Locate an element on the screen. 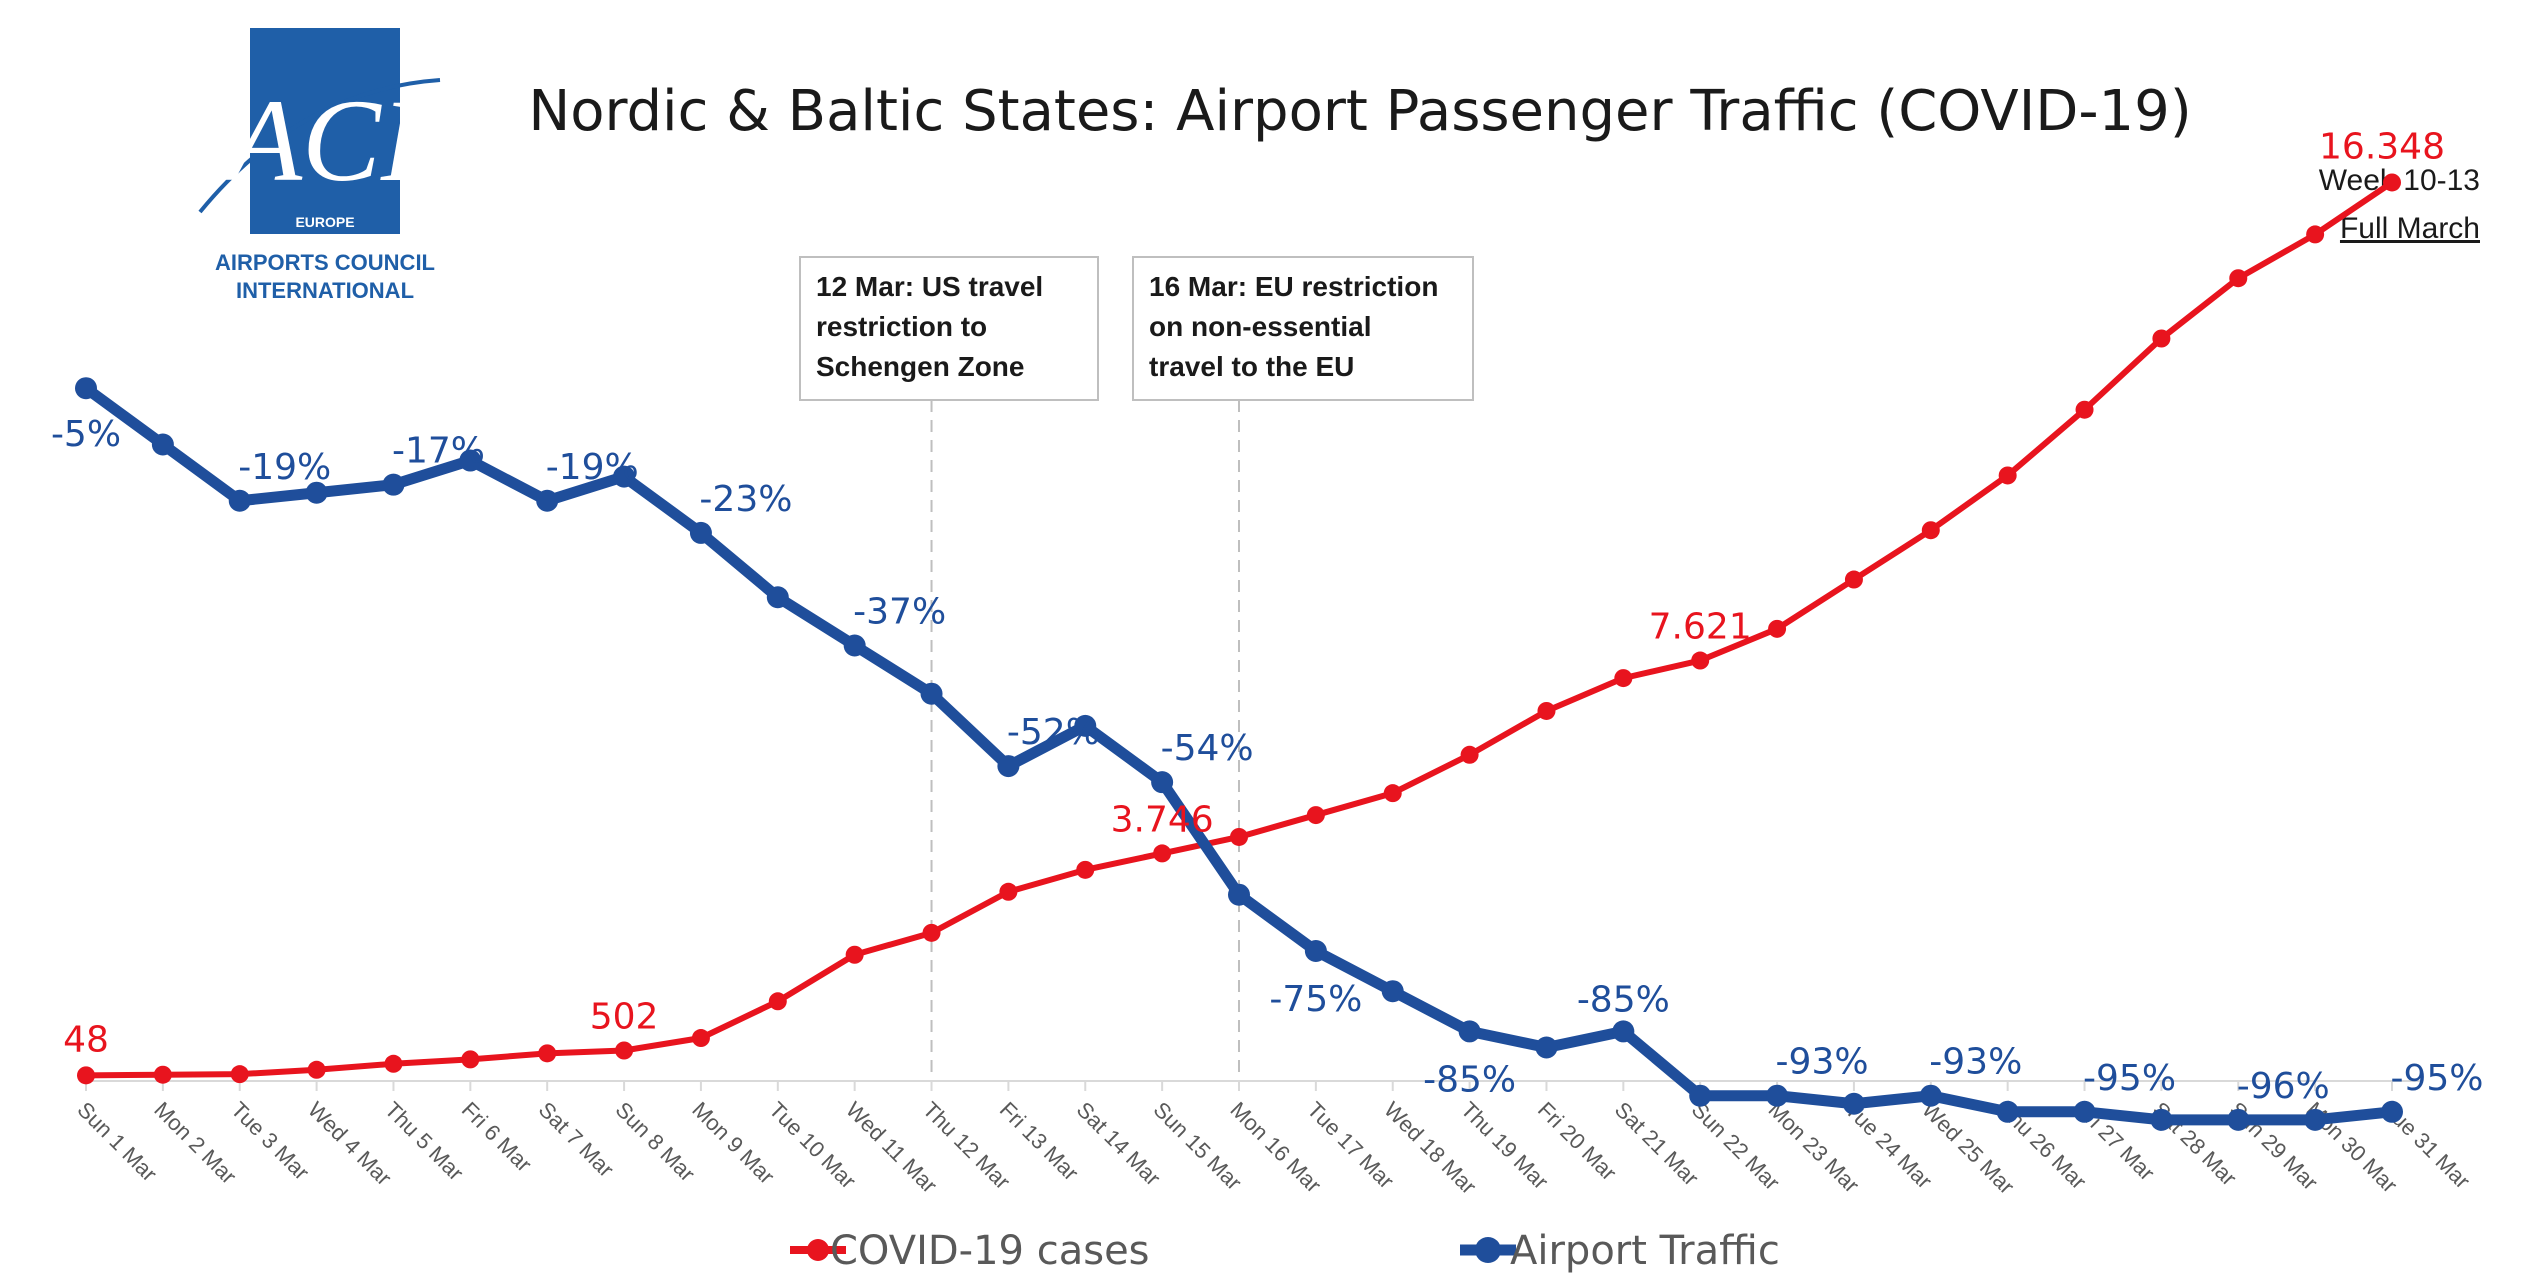 Image resolution: width=2540 pixels, height=1279 pixels. cases-data-label: 3.746 is located at coordinates (1162, 819).